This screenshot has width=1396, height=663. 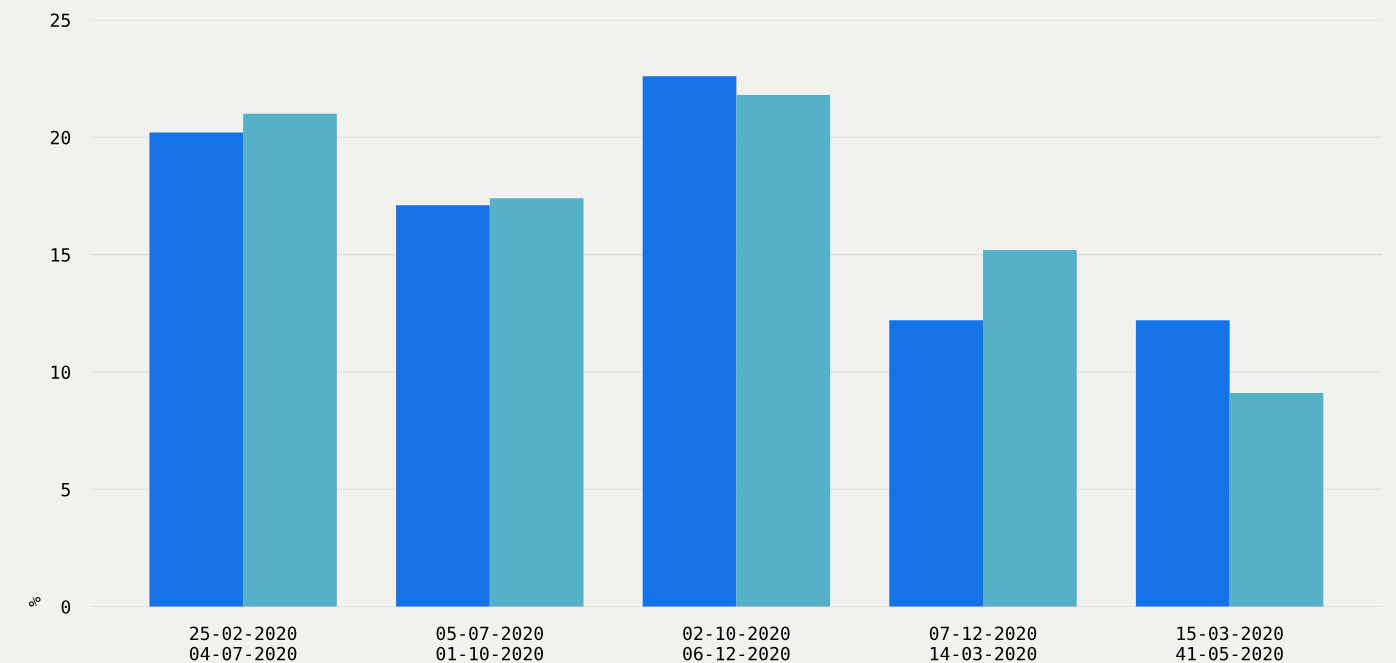 I want to click on y-tick-label: 15, so click(x=60, y=255).